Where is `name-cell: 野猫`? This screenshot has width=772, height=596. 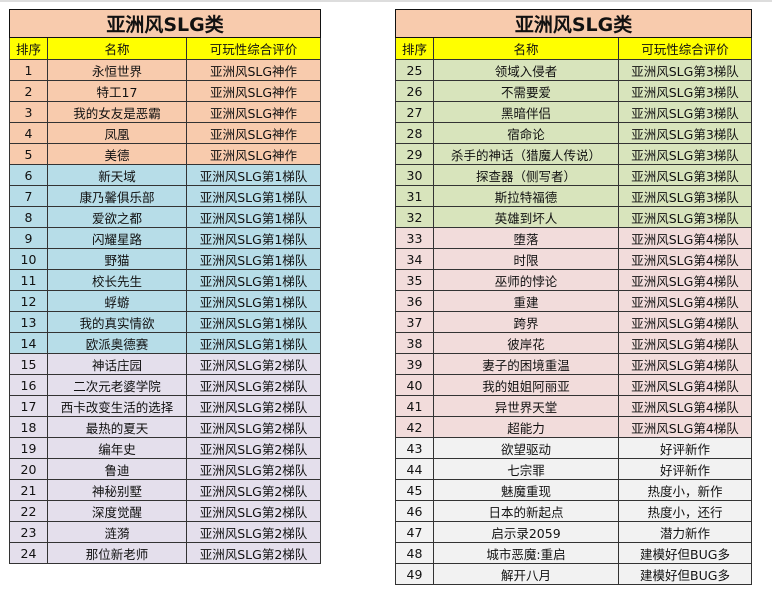
name-cell: 野猫 is located at coordinates (117, 259).